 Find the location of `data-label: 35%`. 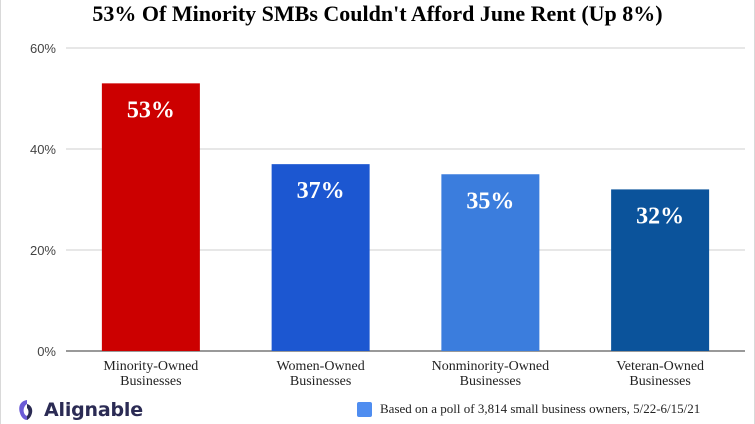

data-label: 35% is located at coordinates (490, 201).